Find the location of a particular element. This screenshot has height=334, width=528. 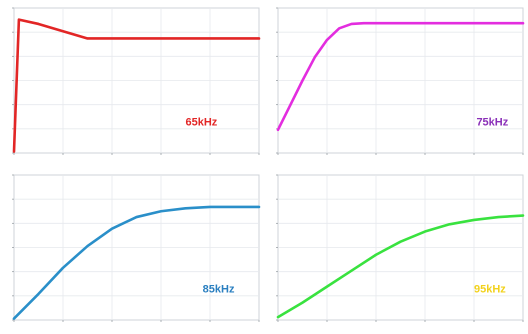

frequency-label: 95kHz is located at coordinates (490, 289).